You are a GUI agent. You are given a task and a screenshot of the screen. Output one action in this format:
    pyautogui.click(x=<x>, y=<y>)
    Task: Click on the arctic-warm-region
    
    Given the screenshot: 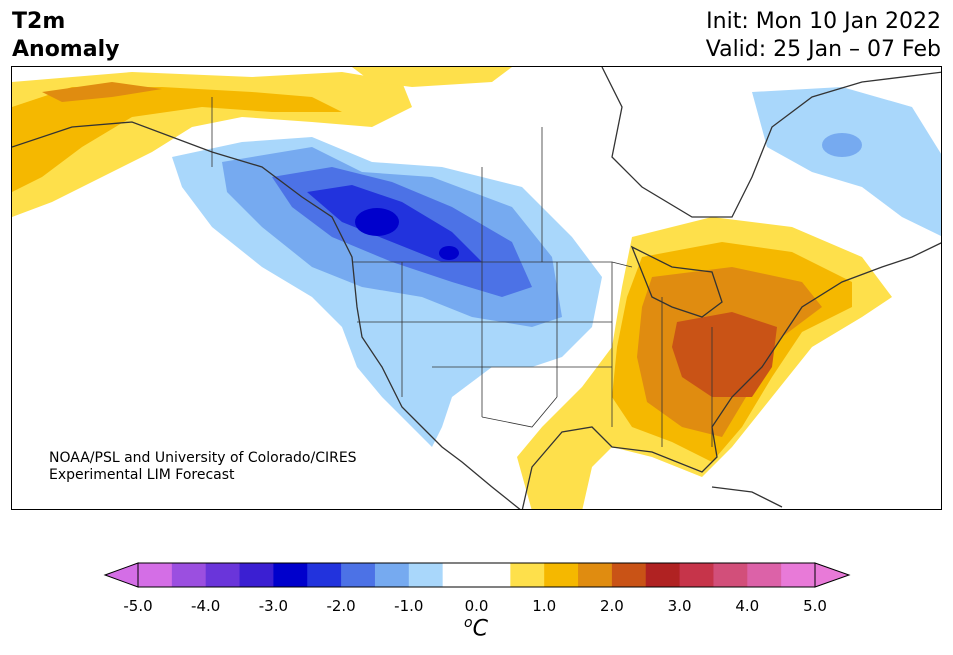 What is the action you would take?
    pyautogui.click(x=432, y=77)
    